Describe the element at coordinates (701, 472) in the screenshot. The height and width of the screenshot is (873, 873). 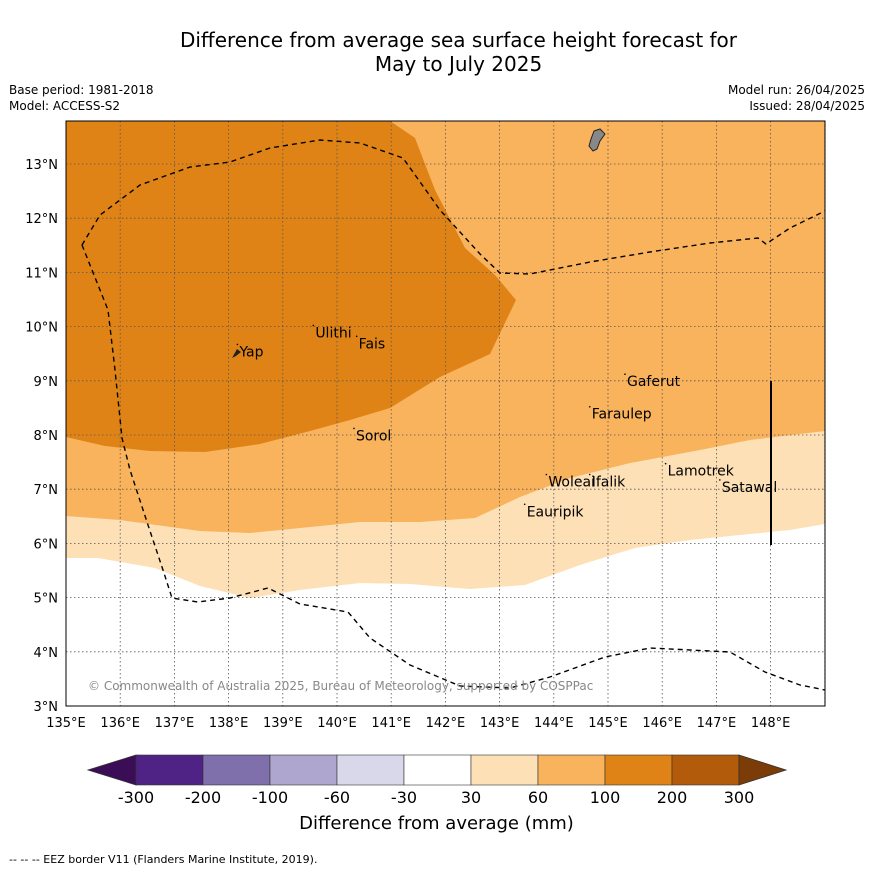
I see `place-label: Lamotrek` at that location.